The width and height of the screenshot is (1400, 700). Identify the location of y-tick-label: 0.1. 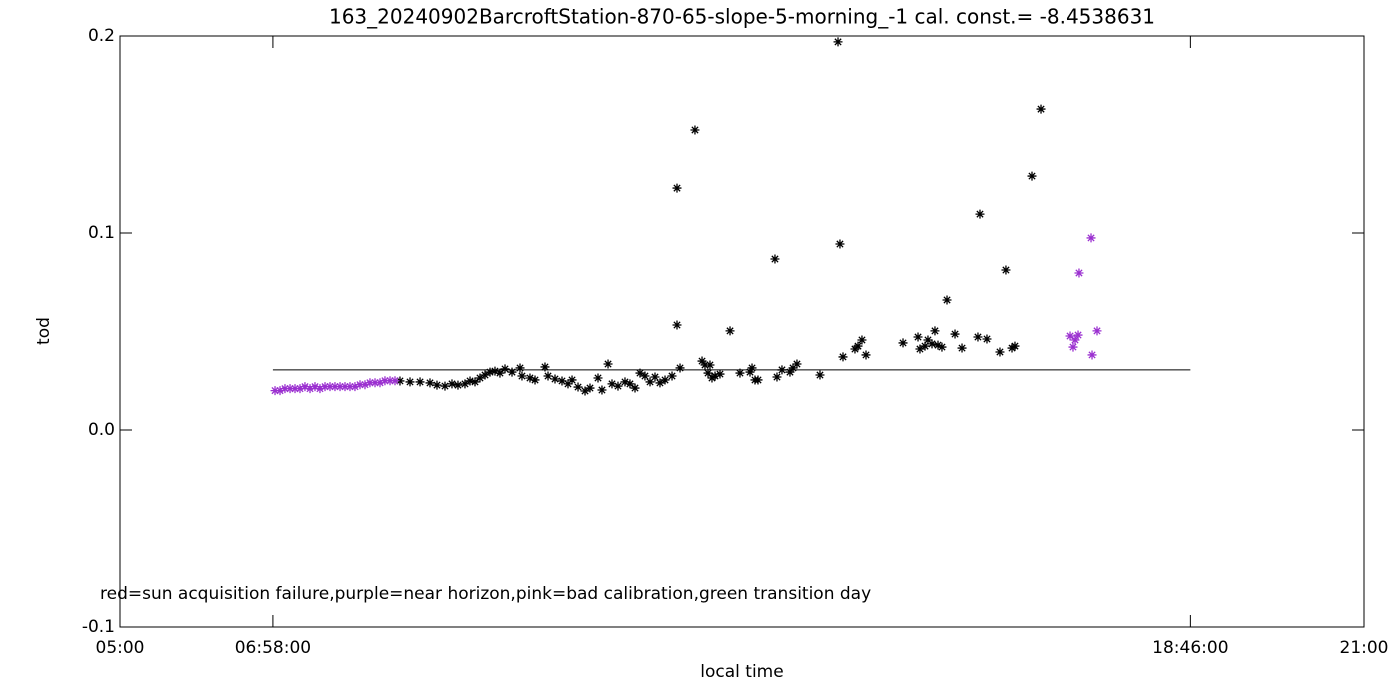
(101, 233).